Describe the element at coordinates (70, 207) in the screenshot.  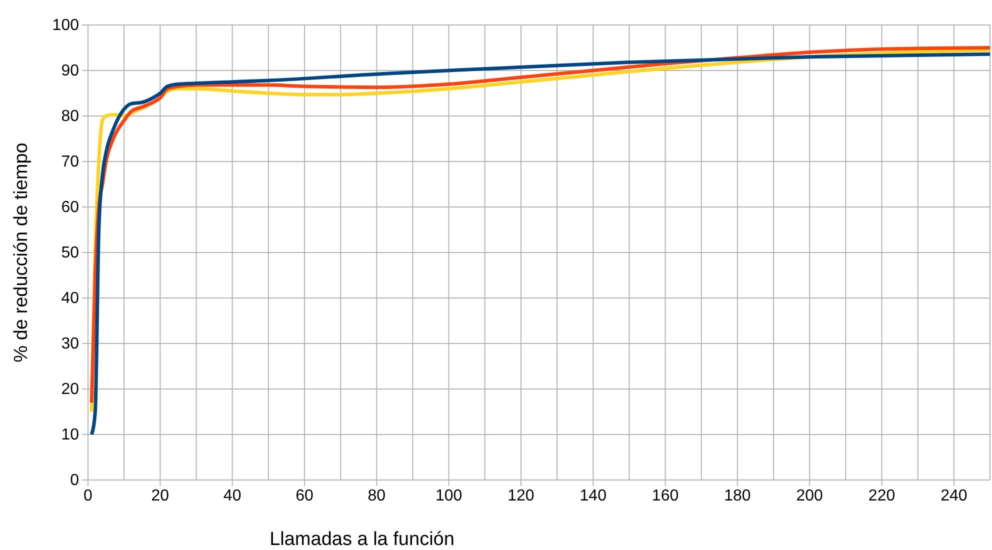
I see `y-tick-label: 60` at that location.